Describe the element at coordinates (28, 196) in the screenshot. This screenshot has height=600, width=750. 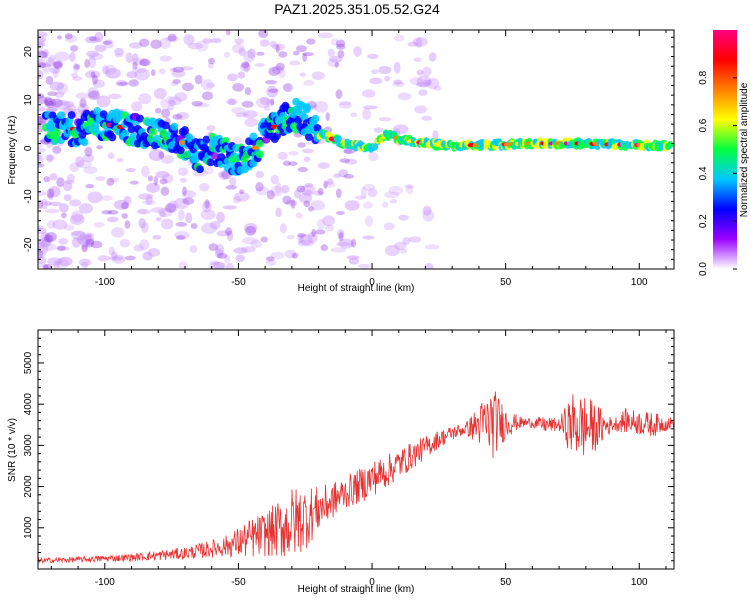
I see `y-tick-label: -10` at that location.